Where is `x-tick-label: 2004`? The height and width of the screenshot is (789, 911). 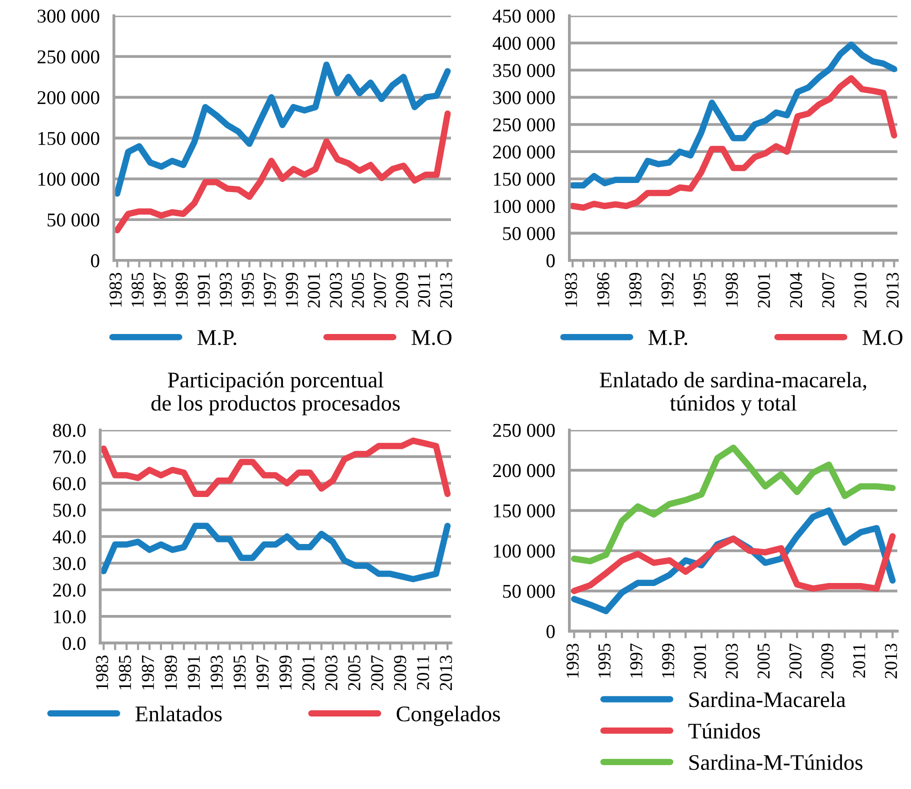
x-tick-label: 2004 is located at coordinates (796, 290).